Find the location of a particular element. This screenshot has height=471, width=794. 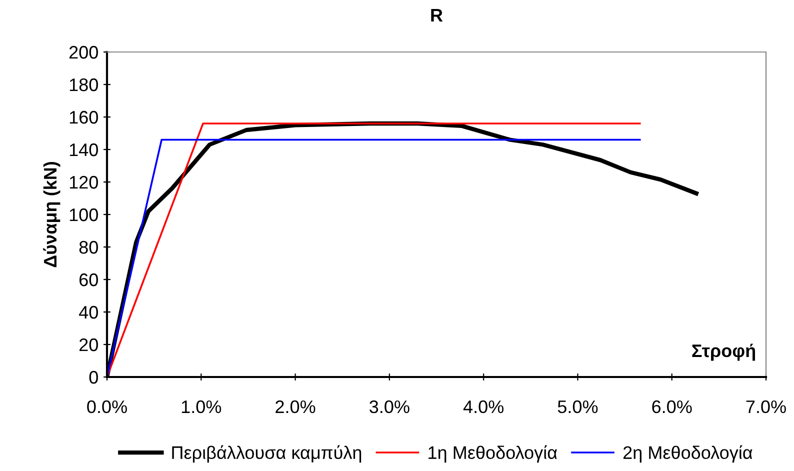

y-tick-label: 160 is located at coordinates (84, 117).